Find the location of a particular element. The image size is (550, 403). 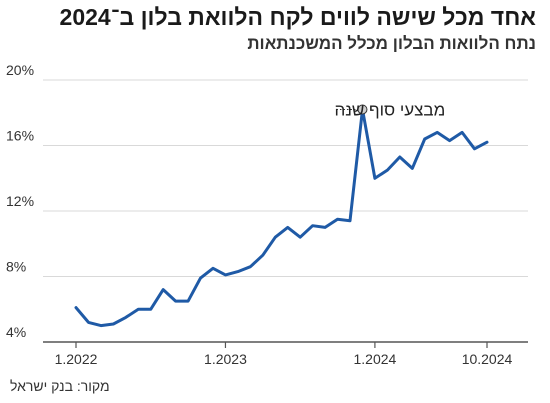

x-tick-label: 1.2022 is located at coordinates (76, 359).